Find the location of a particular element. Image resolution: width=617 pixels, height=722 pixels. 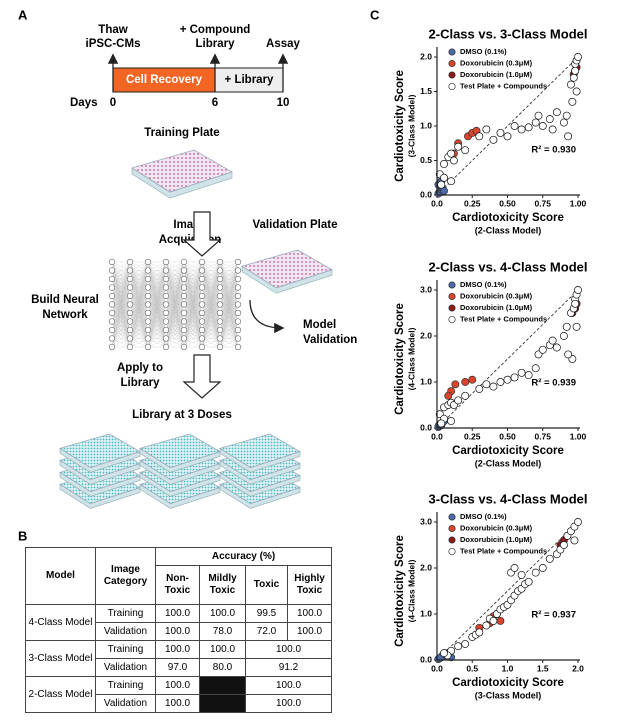

x-axis-sublabel: (2-Class Model) is located at coordinates (508, 230).